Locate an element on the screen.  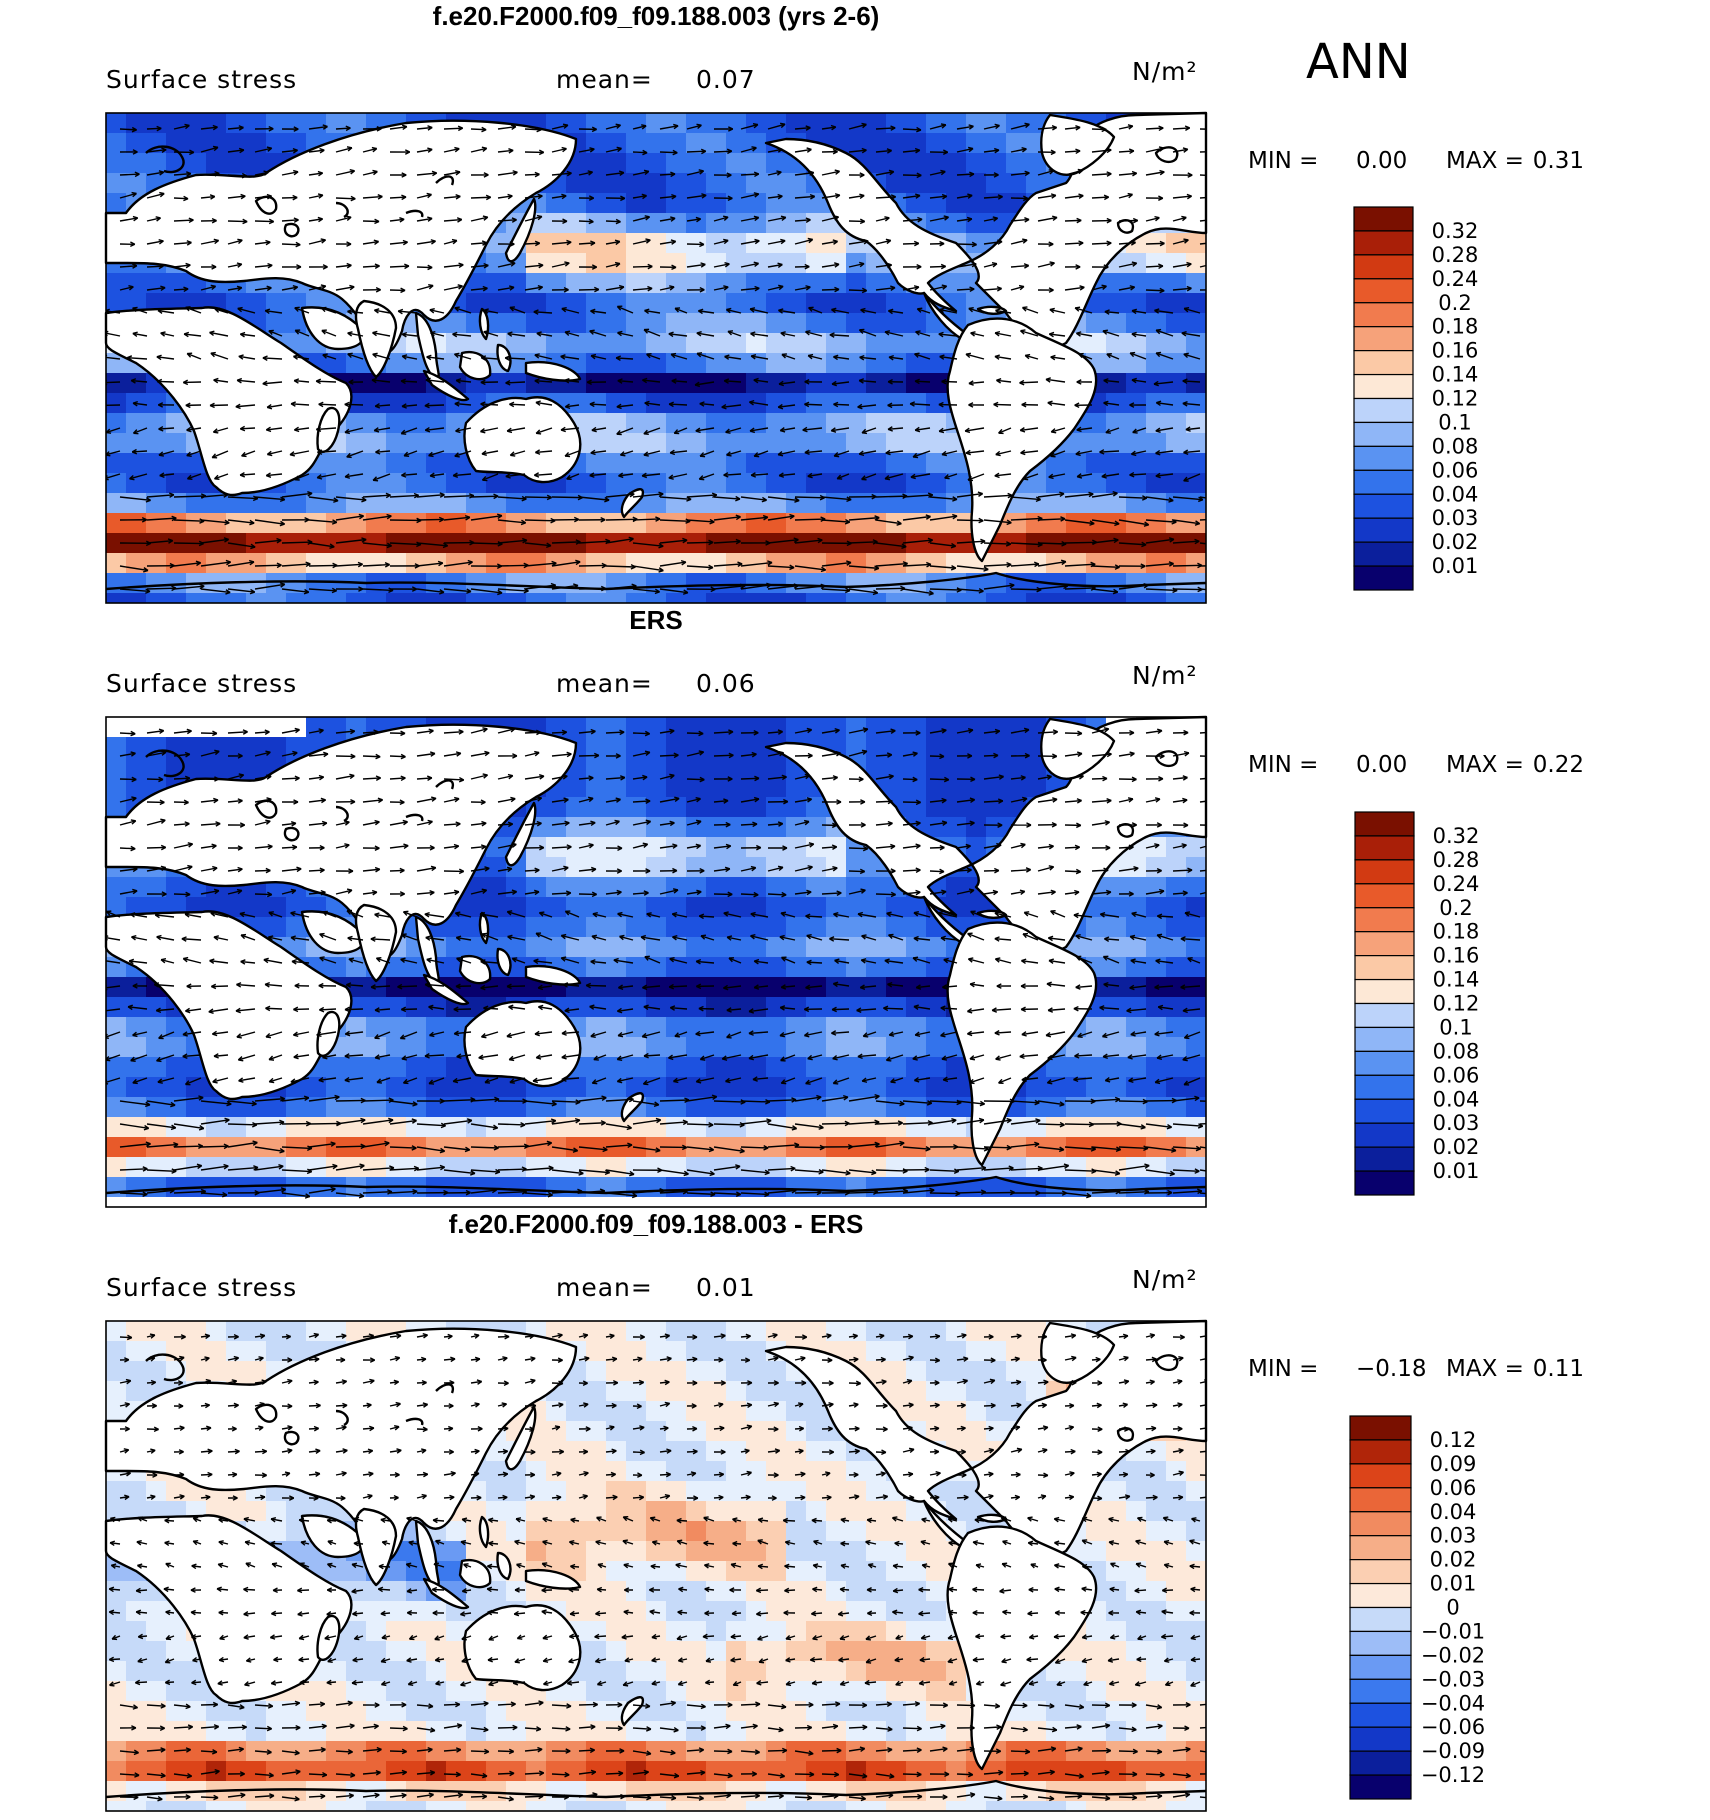
colorbar-tick-label: 0 is located at coordinates (1452, 1608).